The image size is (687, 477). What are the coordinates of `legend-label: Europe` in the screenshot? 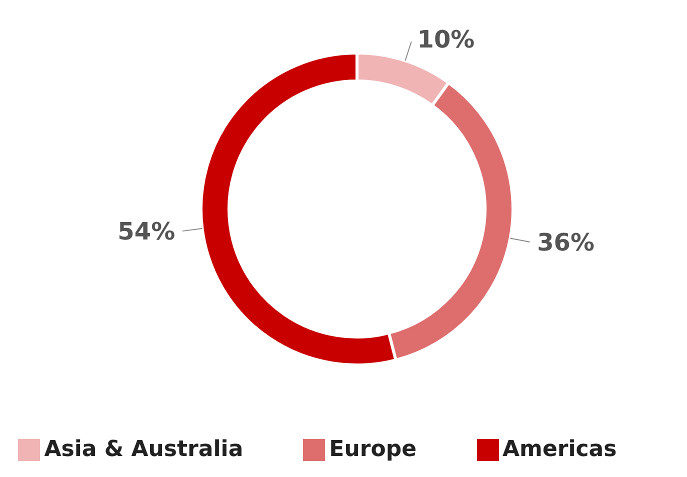 It's located at (372, 449).